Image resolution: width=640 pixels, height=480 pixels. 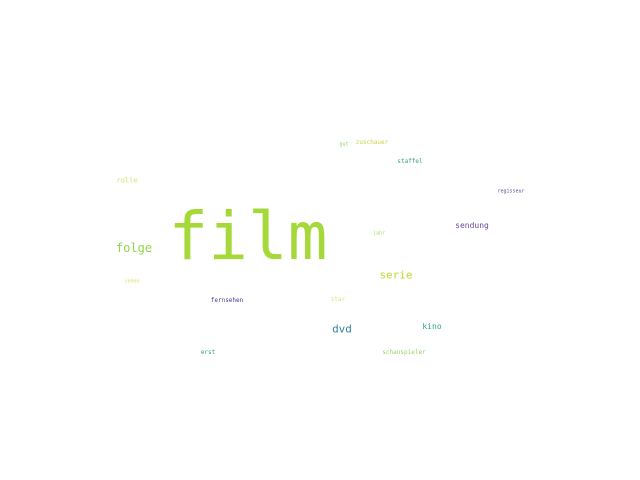 I want to click on cloud-word: rolle, so click(x=127, y=180).